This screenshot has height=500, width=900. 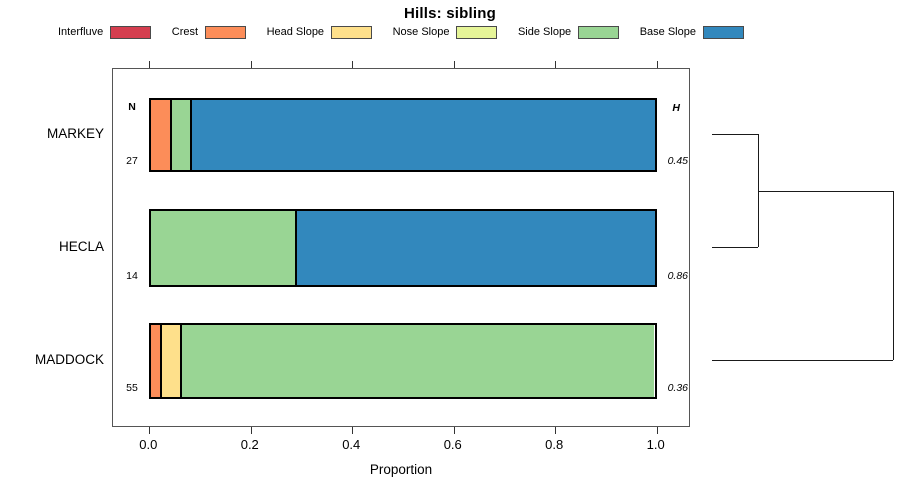 I want to click on legend-item-side-slope: Side Slope, so click(x=568, y=32).